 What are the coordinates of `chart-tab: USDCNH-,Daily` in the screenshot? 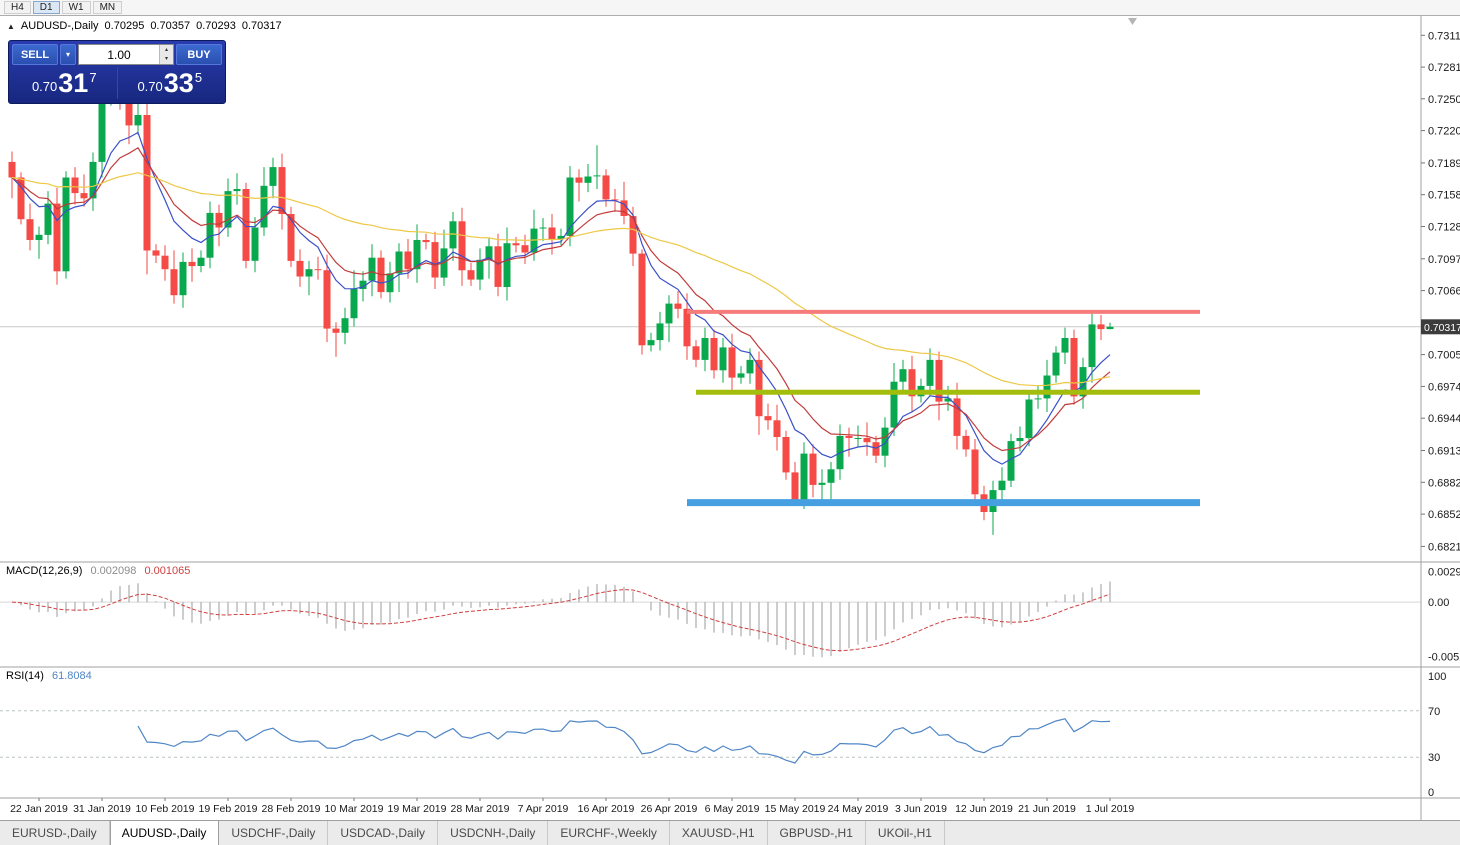 It's located at (493, 833).